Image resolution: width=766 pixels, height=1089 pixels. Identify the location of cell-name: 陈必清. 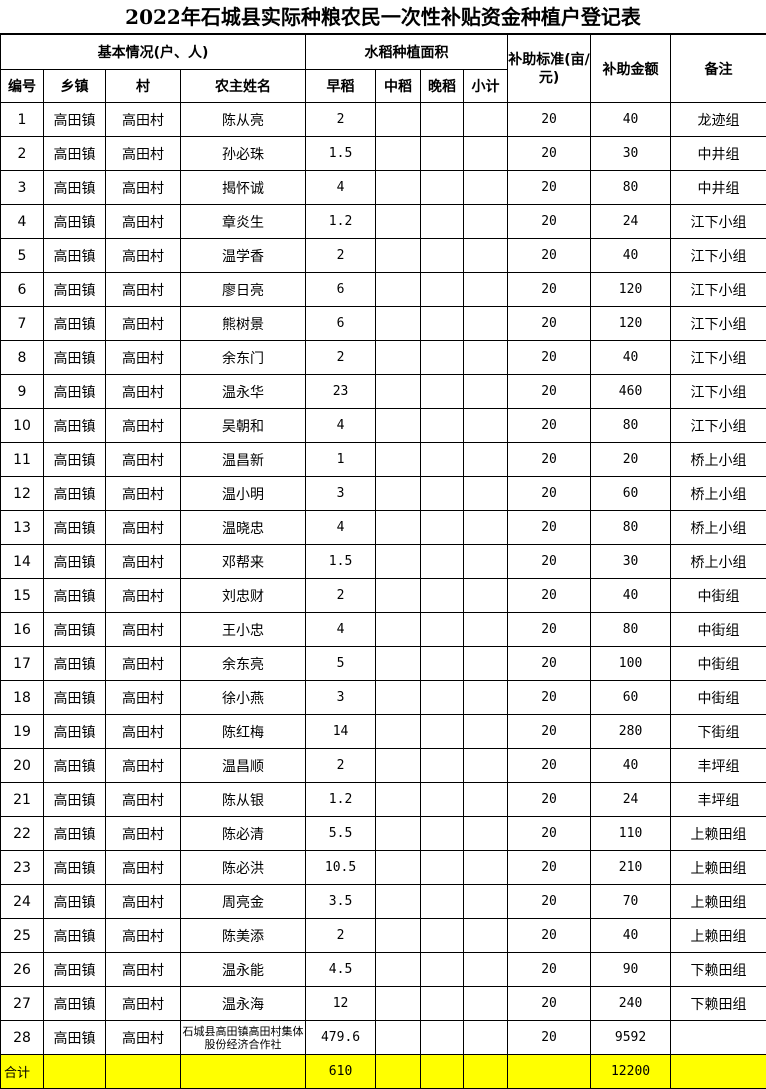
(243, 833).